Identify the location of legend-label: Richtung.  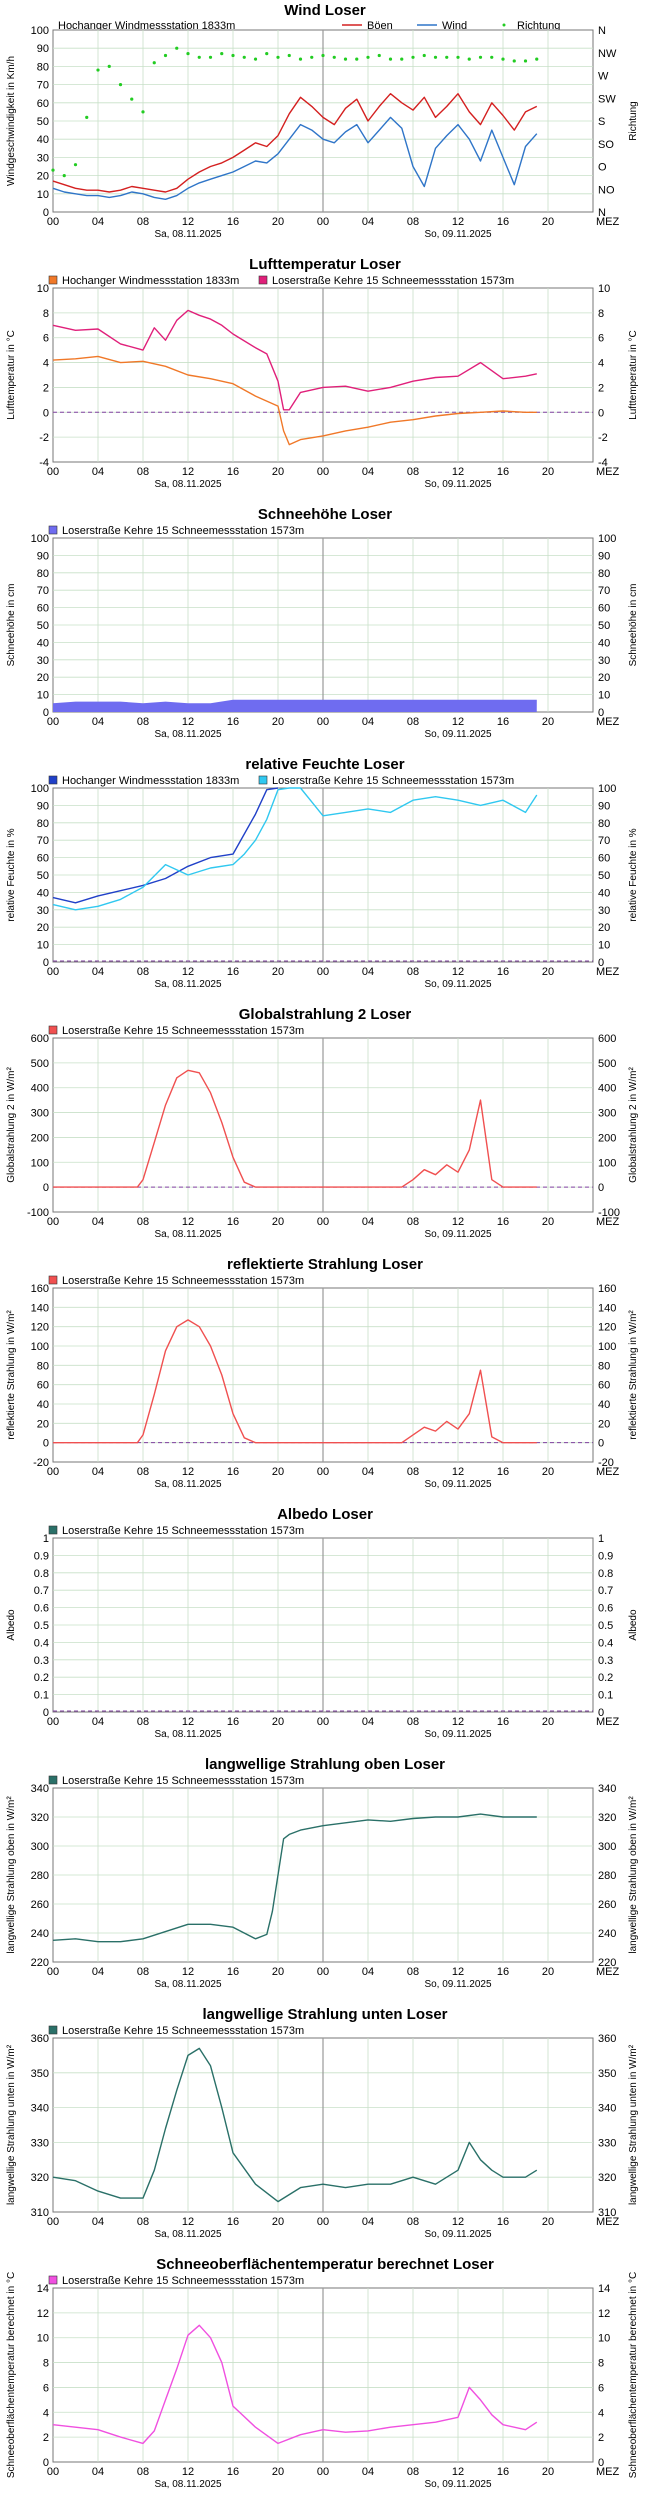
(538, 26).